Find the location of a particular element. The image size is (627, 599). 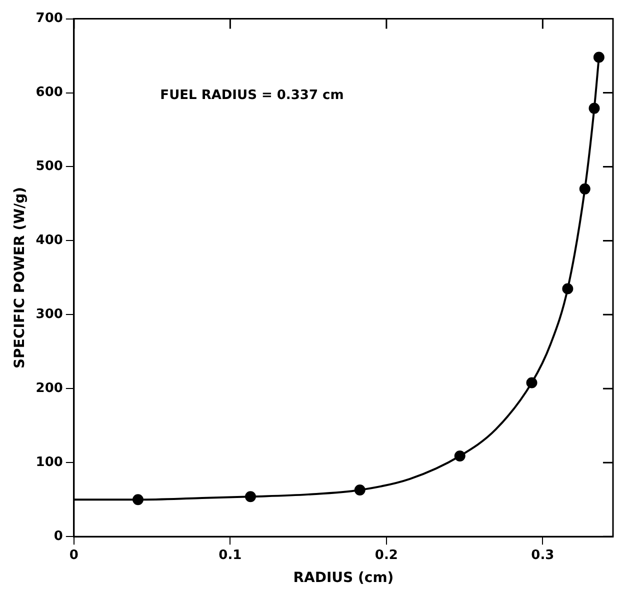

y-axis-title: SPECIFIC POWER (W/g) is located at coordinates (20, 277).